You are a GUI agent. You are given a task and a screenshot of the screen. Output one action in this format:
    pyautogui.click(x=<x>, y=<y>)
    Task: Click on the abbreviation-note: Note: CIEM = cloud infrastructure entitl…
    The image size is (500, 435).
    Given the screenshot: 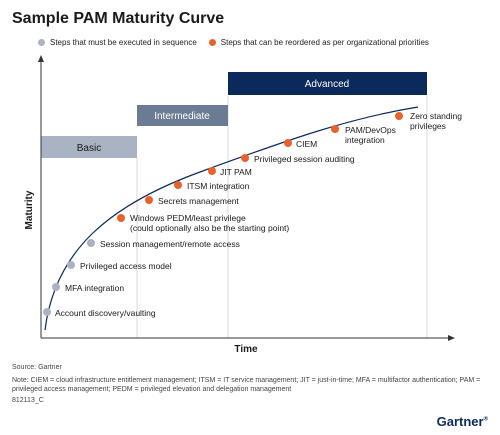 What is the action you would take?
    pyautogui.click(x=246, y=385)
    